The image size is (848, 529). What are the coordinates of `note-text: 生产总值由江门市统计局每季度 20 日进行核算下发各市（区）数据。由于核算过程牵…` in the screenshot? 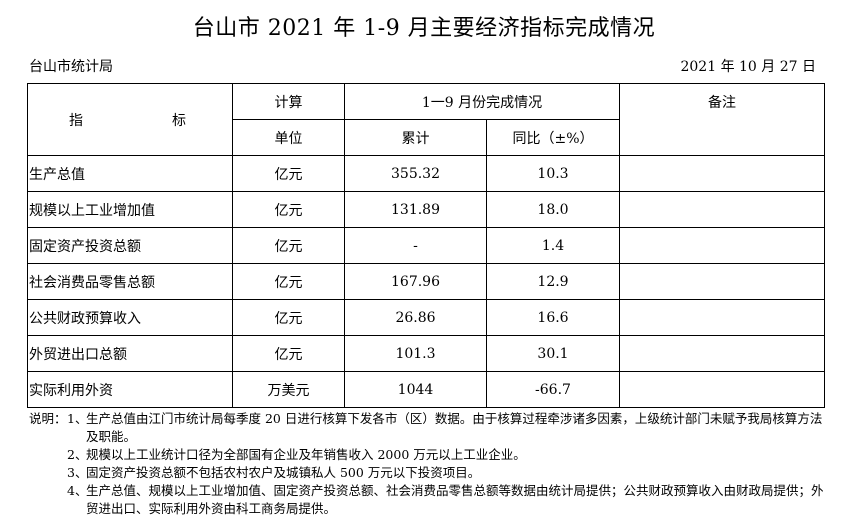 It's located at (454, 427).